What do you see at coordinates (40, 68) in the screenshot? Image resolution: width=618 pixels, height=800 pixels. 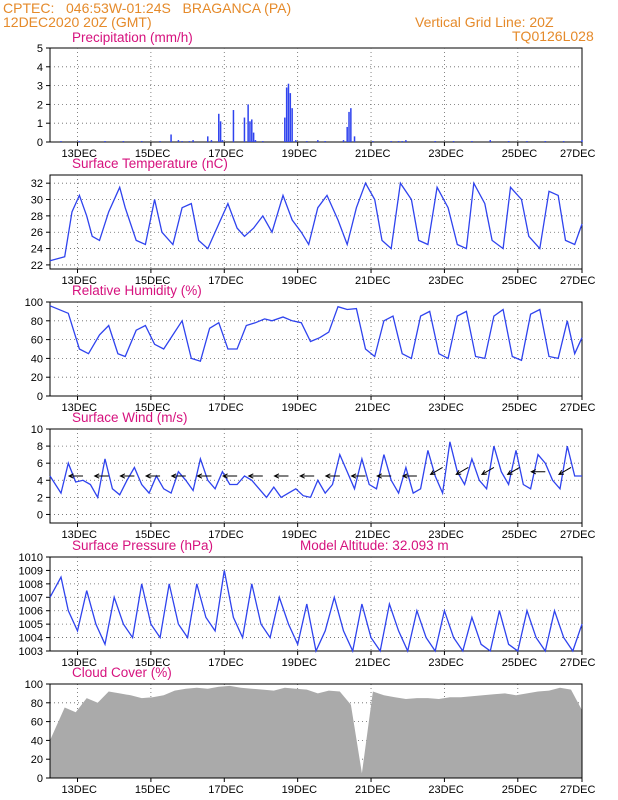 I see `y-tick-label: 4` at bounding box center [40, 68].